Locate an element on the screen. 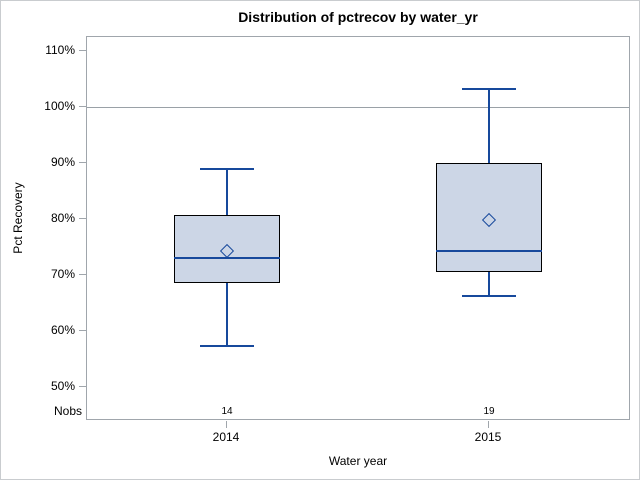 The image size is (640, 480). nobs-value: 14 is located at coordinates (227, 411).